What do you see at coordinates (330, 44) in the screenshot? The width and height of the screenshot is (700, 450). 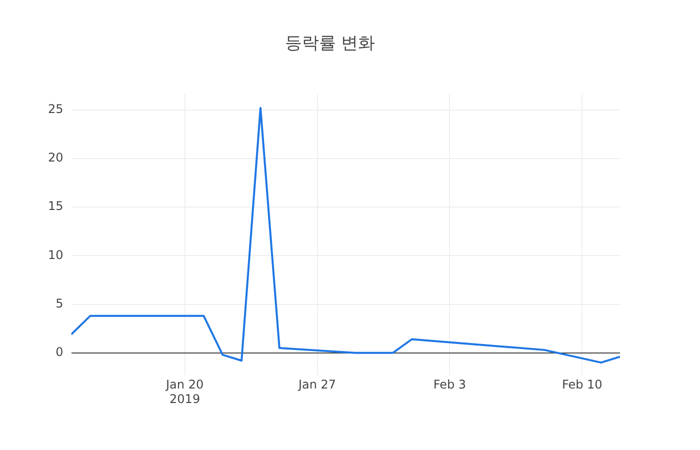 I see `chart-title: 등락률 변화` at bounding box center [330, 44].